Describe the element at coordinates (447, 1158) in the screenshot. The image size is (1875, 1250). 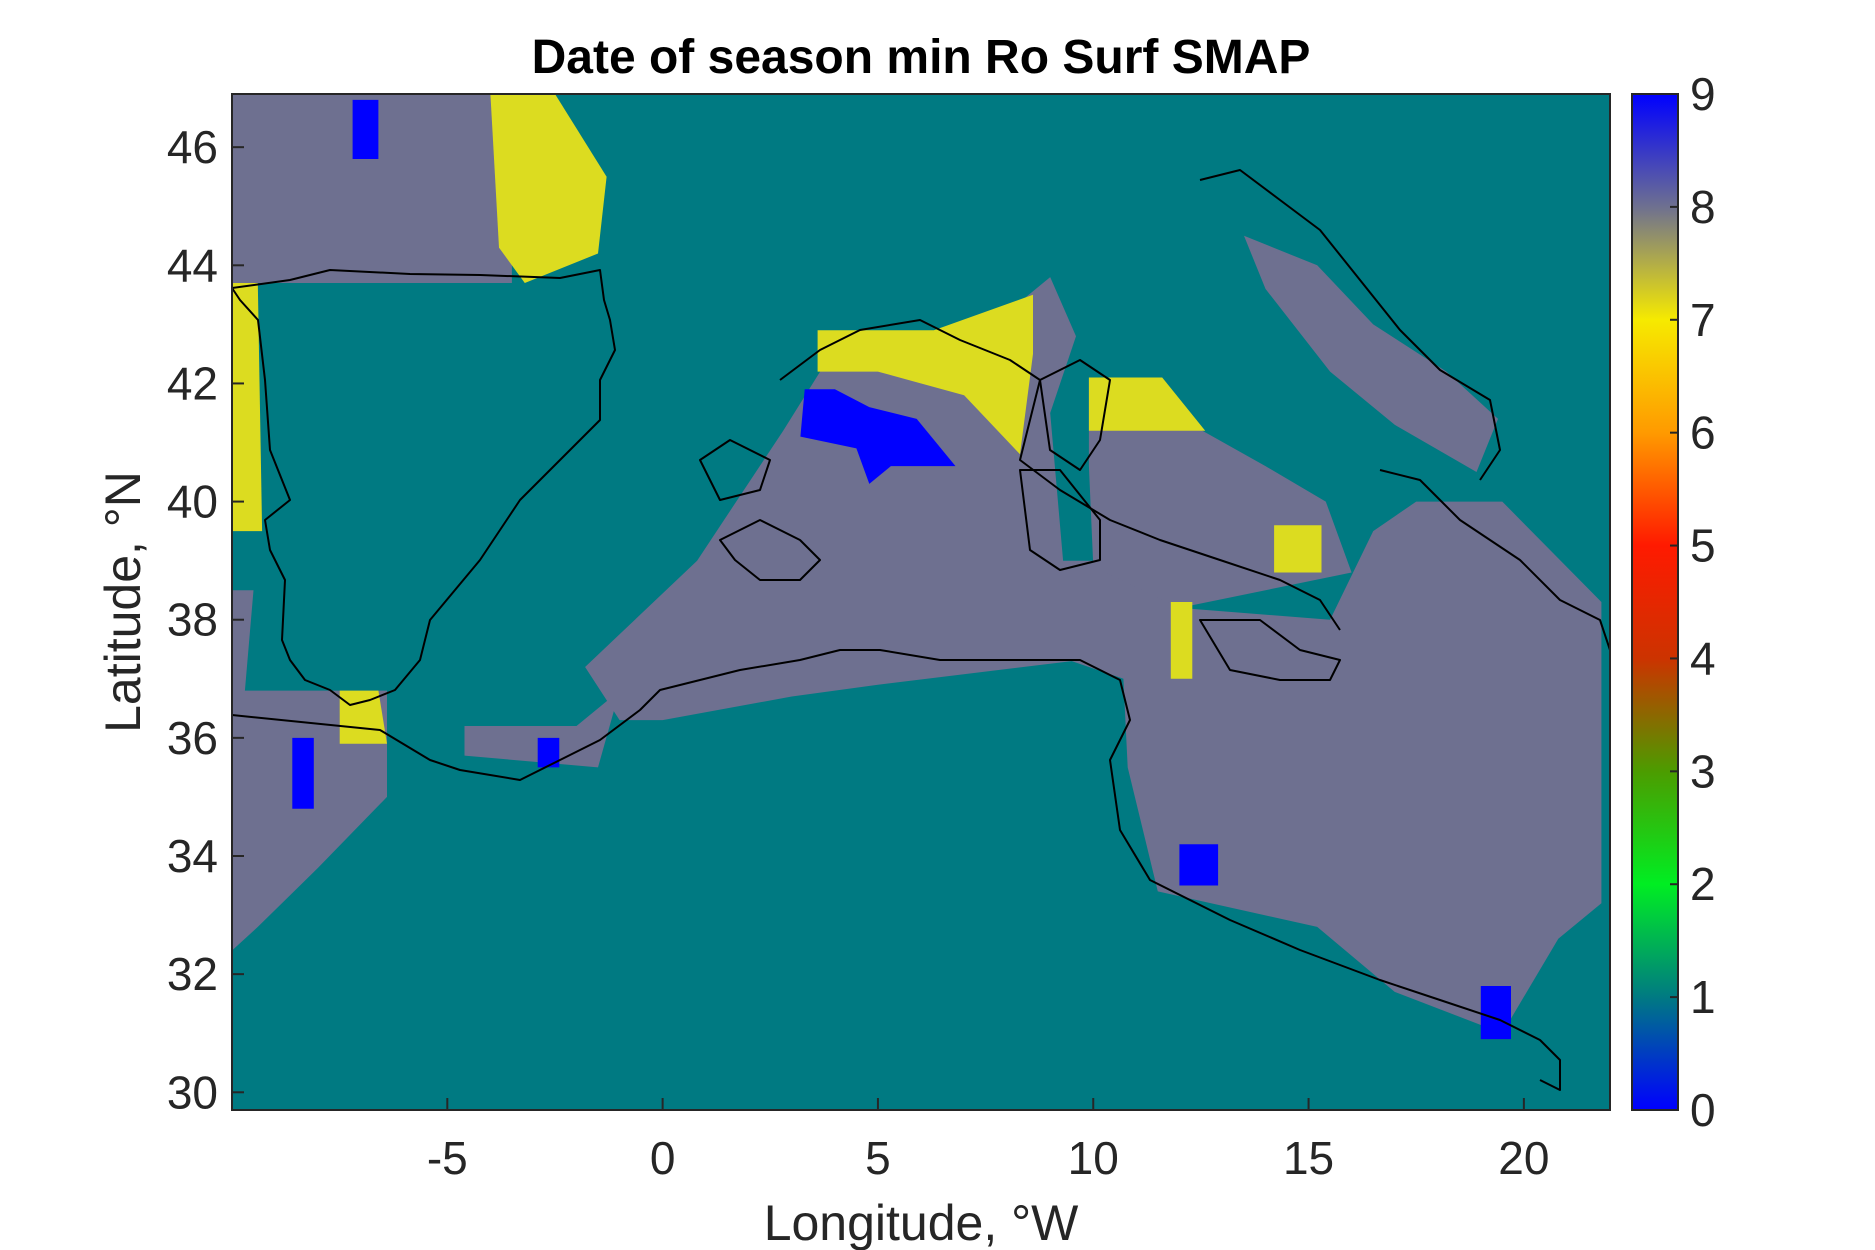
I see `x-tick-label: -5` at that location.